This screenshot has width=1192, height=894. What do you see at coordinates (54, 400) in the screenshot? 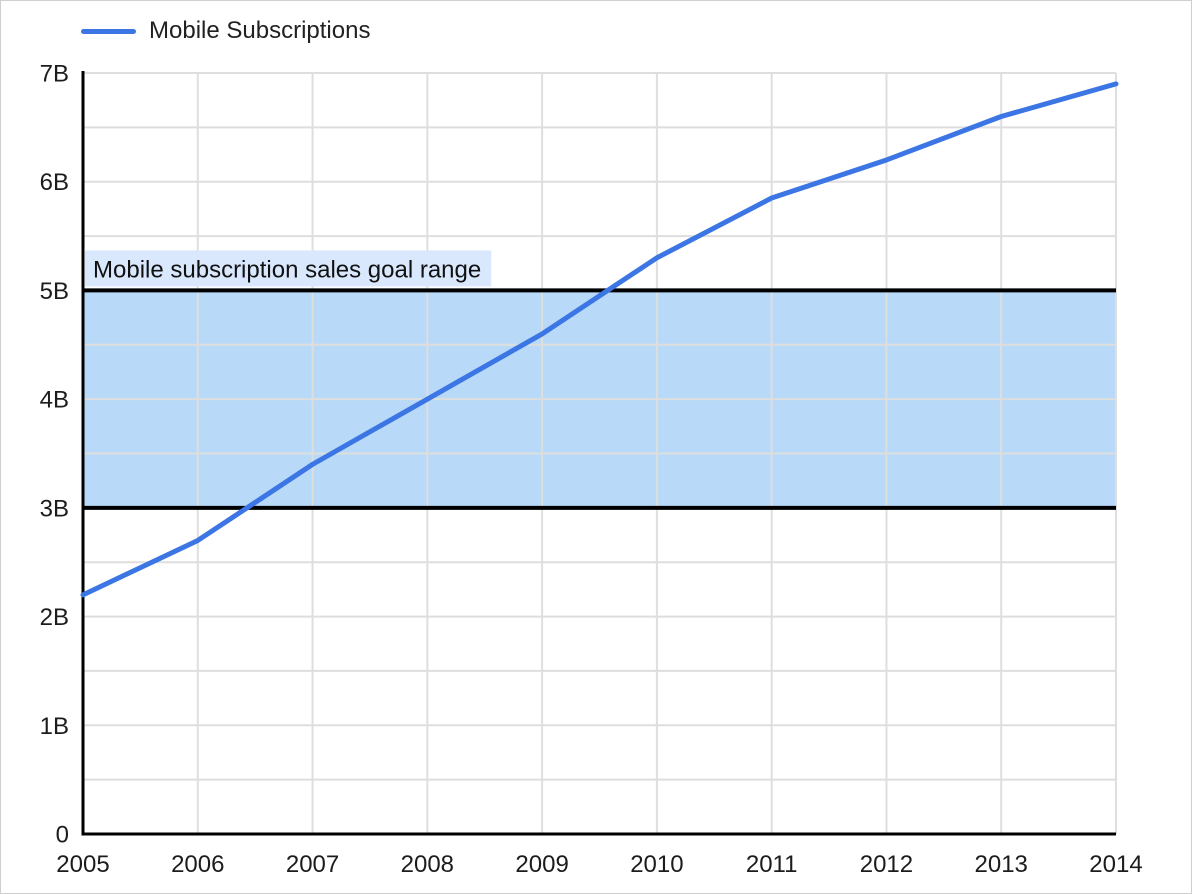
I see `y-axis-tick-label: 4B` at bounding box center [54, 400].